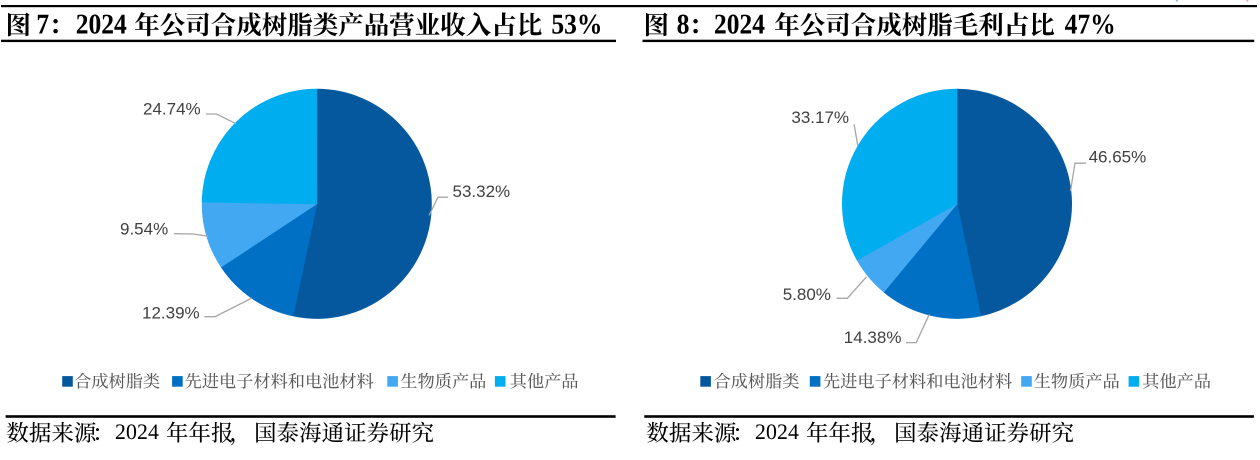  What do you see at coordinates (807, 294) in the screenshot?
I see `svg-text: 5.80%` at bounding box center [807, 294].